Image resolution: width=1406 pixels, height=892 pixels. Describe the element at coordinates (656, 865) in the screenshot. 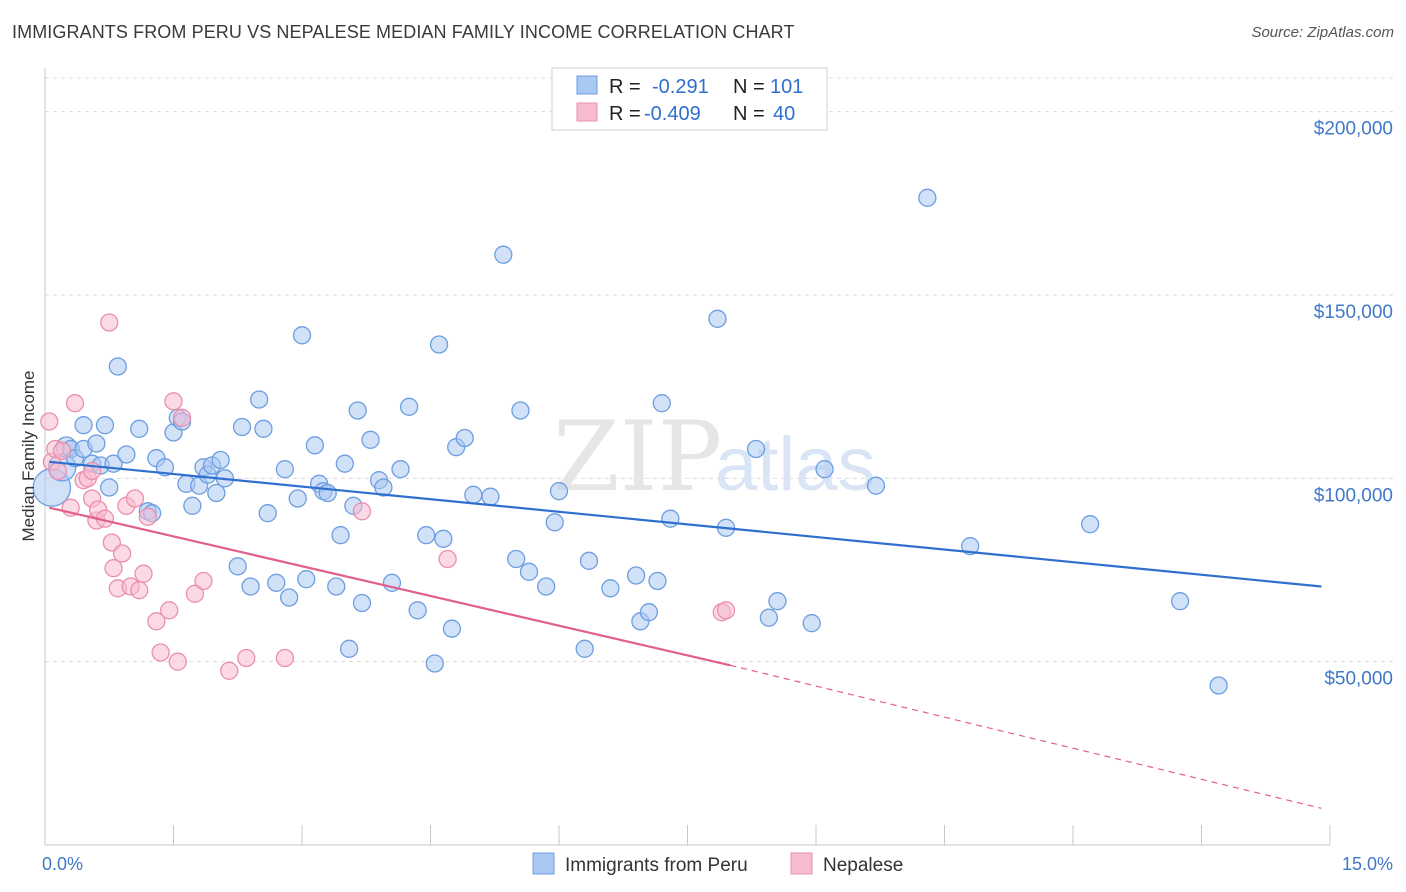

I see `legend-label-peru: Immigrants from Peru` at that location.